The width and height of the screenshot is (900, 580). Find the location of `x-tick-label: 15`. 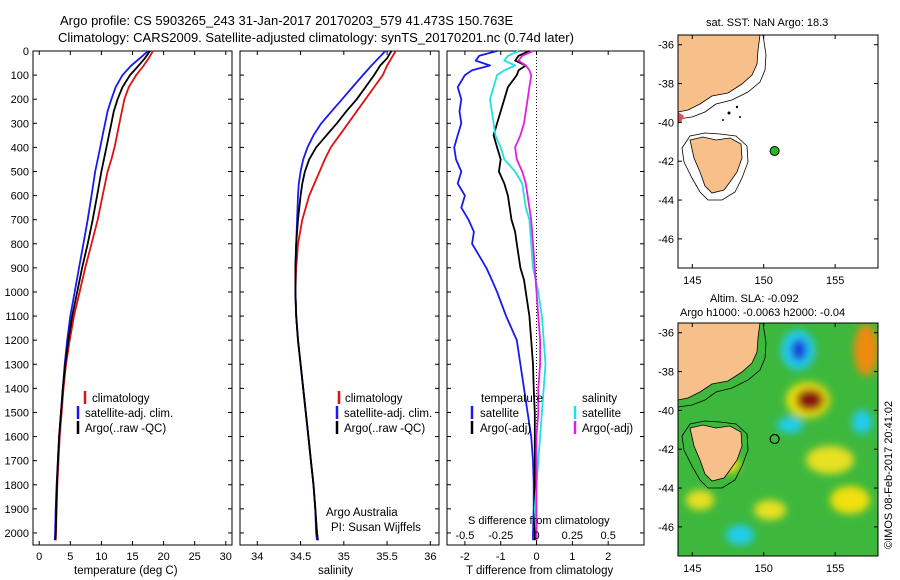

x-tick-label: 15 is located at coordinates (132, 557).